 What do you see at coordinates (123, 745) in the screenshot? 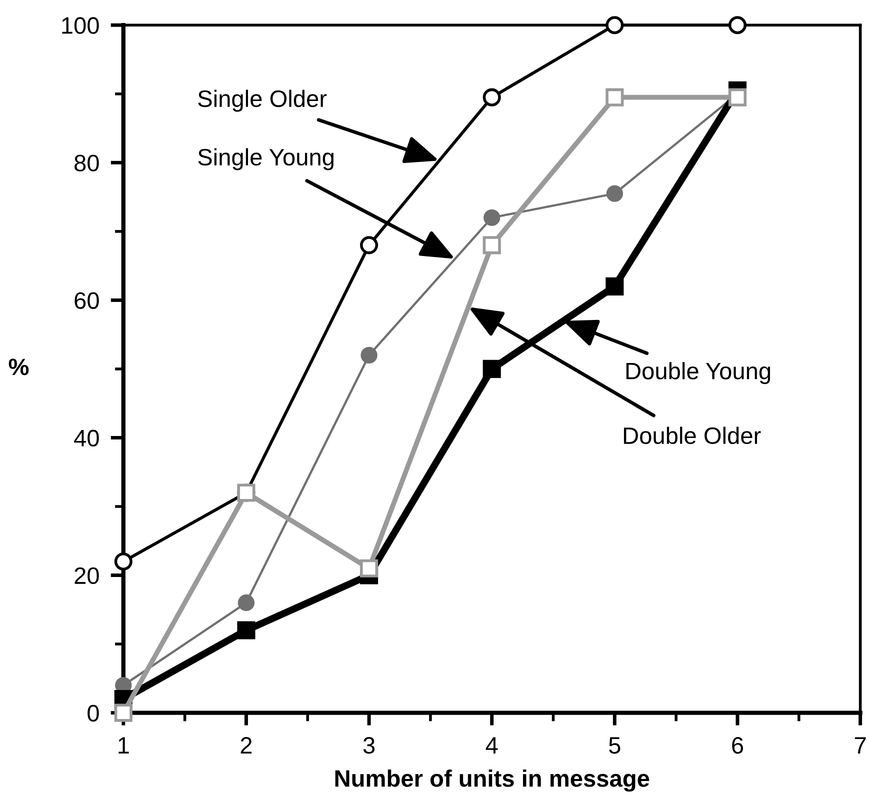
I see `x-tick-label: 1` at bounding box center [123, 745].